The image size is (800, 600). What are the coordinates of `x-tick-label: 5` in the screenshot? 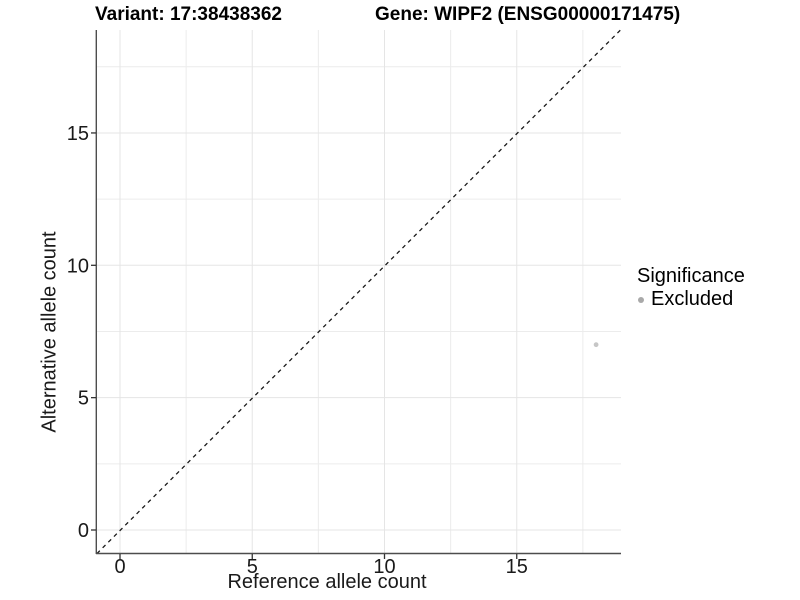 It's located at (252, 567).